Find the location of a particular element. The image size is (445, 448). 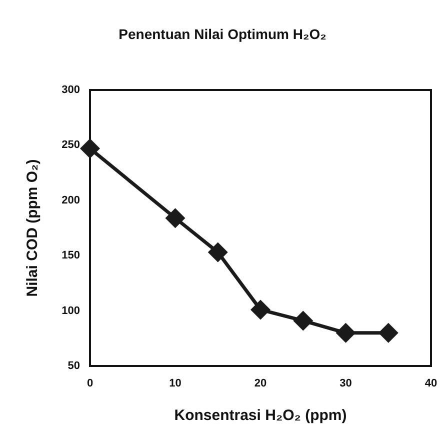

y-tick-label: 50 is located at coordinates (74, 366).